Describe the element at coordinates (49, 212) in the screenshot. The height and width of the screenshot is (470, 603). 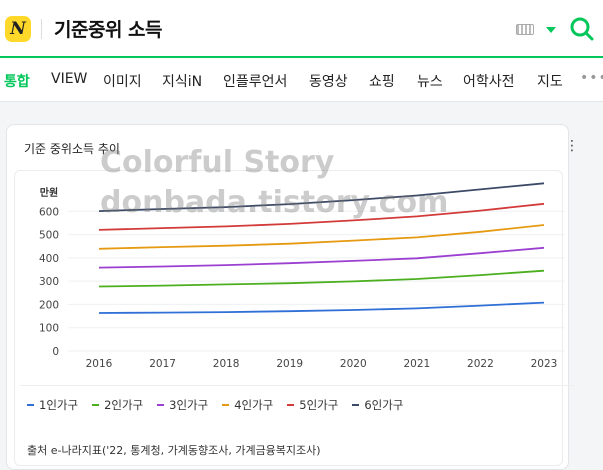
I see `y-tick-label: 600` at that location.